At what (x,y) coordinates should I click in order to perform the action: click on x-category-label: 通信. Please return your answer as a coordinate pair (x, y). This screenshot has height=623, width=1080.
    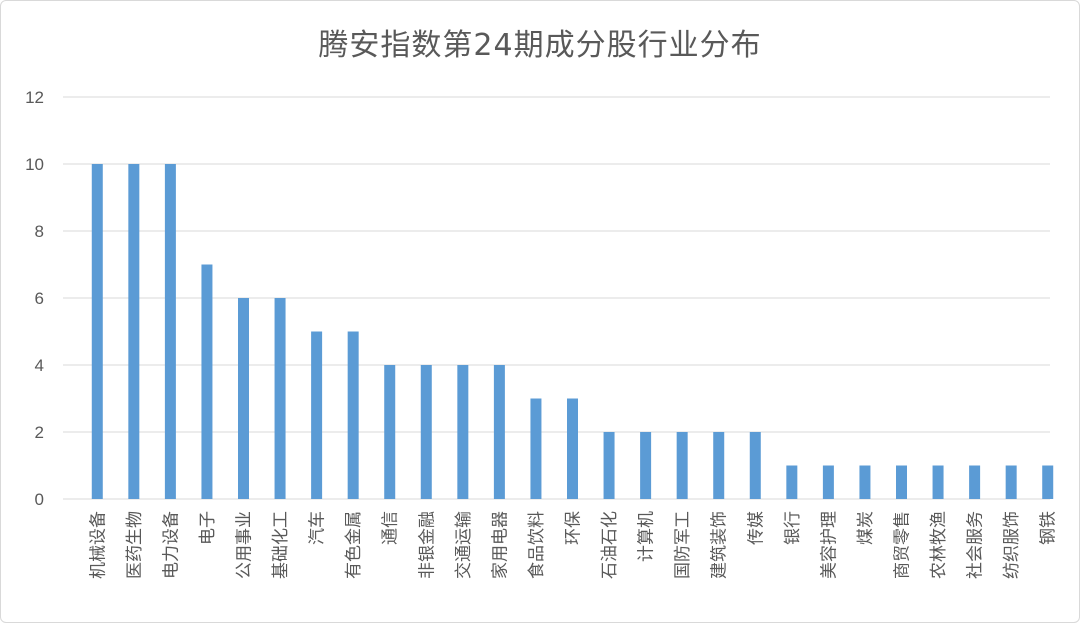
    Looking at the image, I should click on (391, 528).